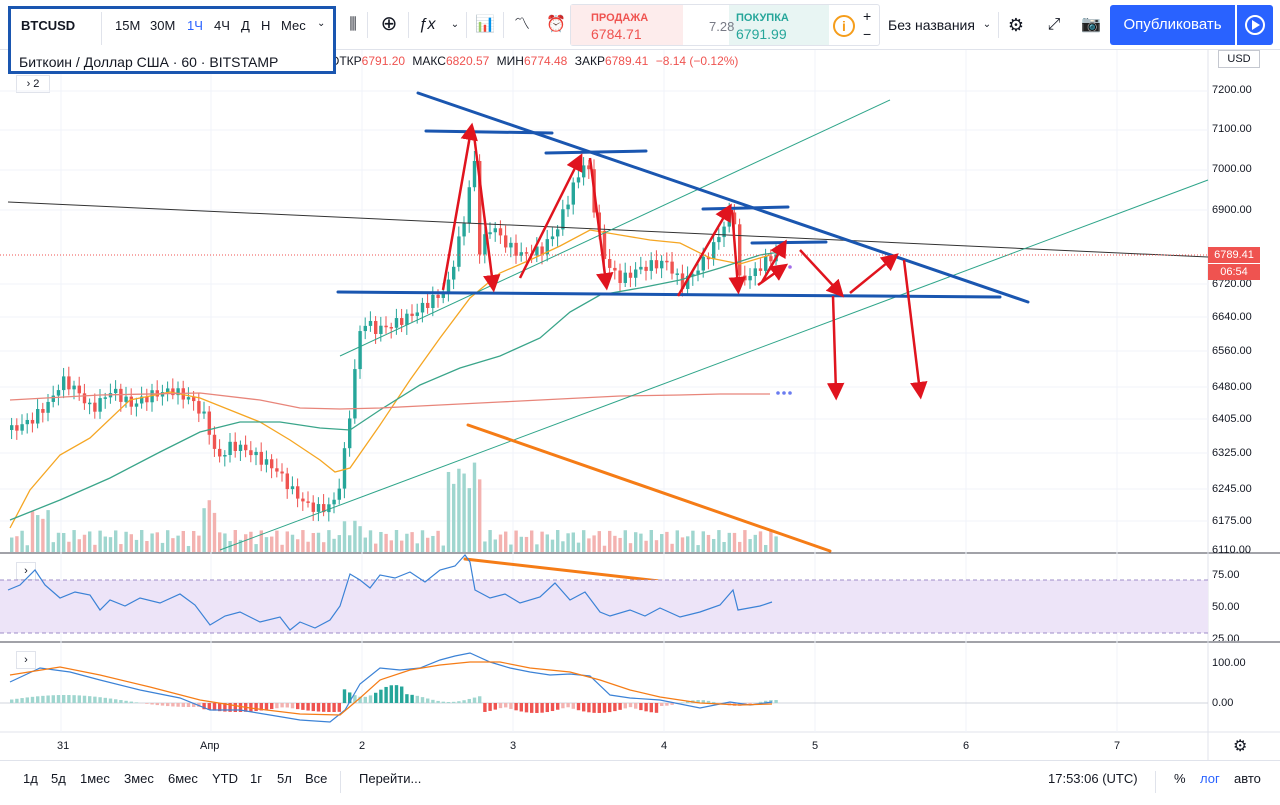 The width and height of the screenshot is (1280, 805). What do you see at coordinates (245, 25) in the screenshot?
I see `interval-day: Д` at bounding box center [245, 25].